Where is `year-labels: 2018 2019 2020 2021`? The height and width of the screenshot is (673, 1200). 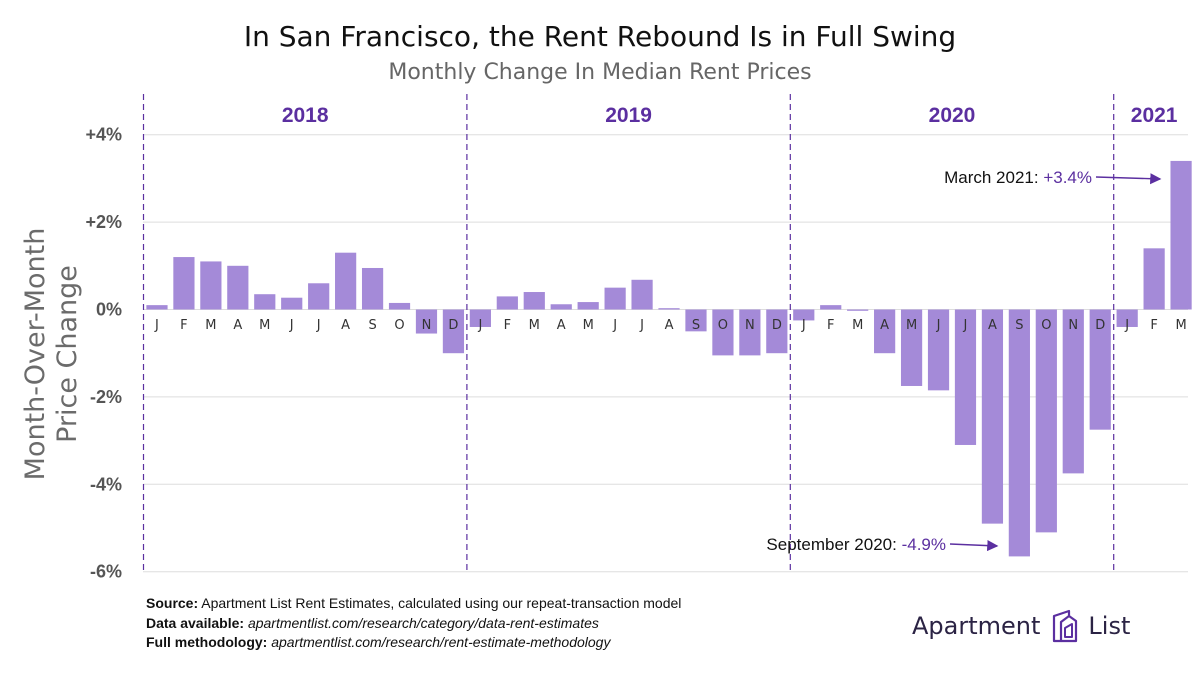 year-labels: 2018 2019 2020 2021 is located at coordinates (730, 115).